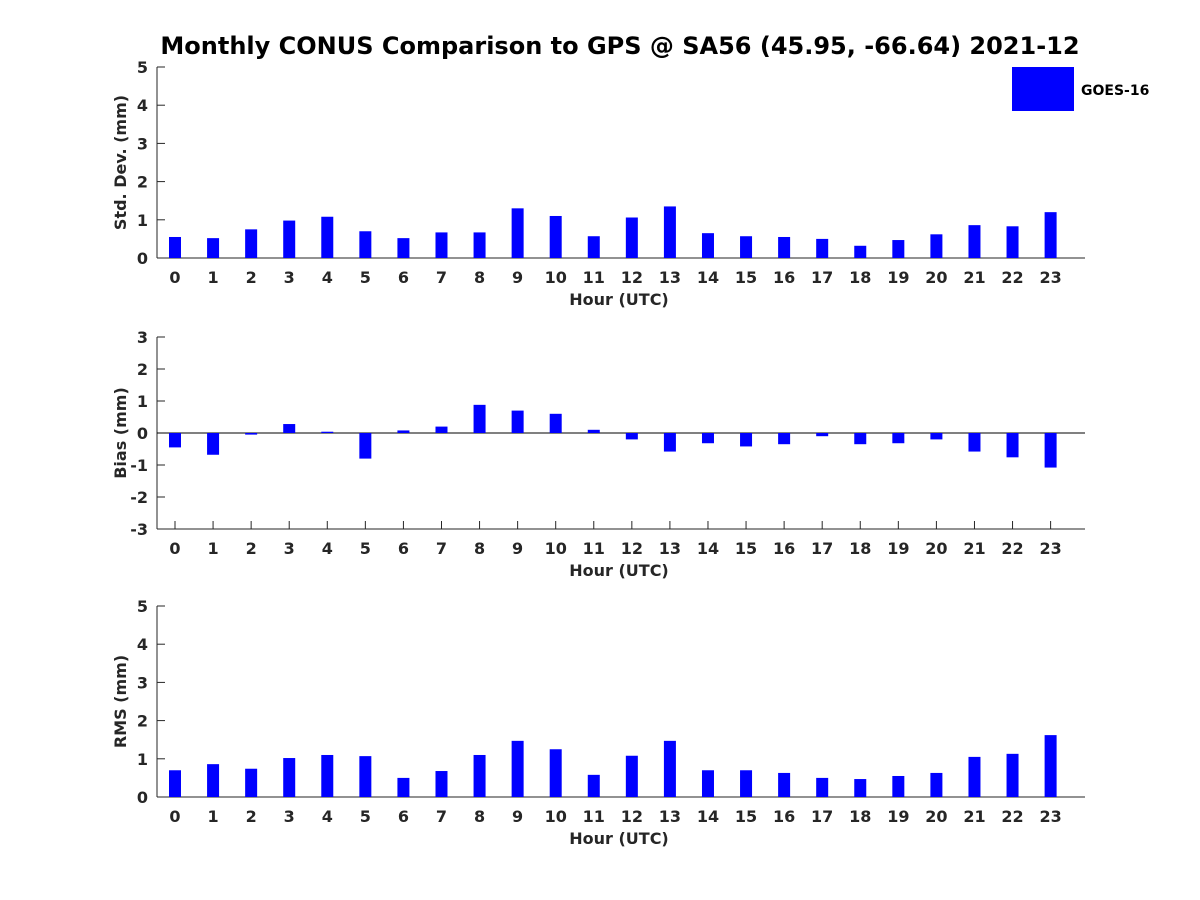  I want to click on std-dev-x-tick-label: 3, so click(289, 277).